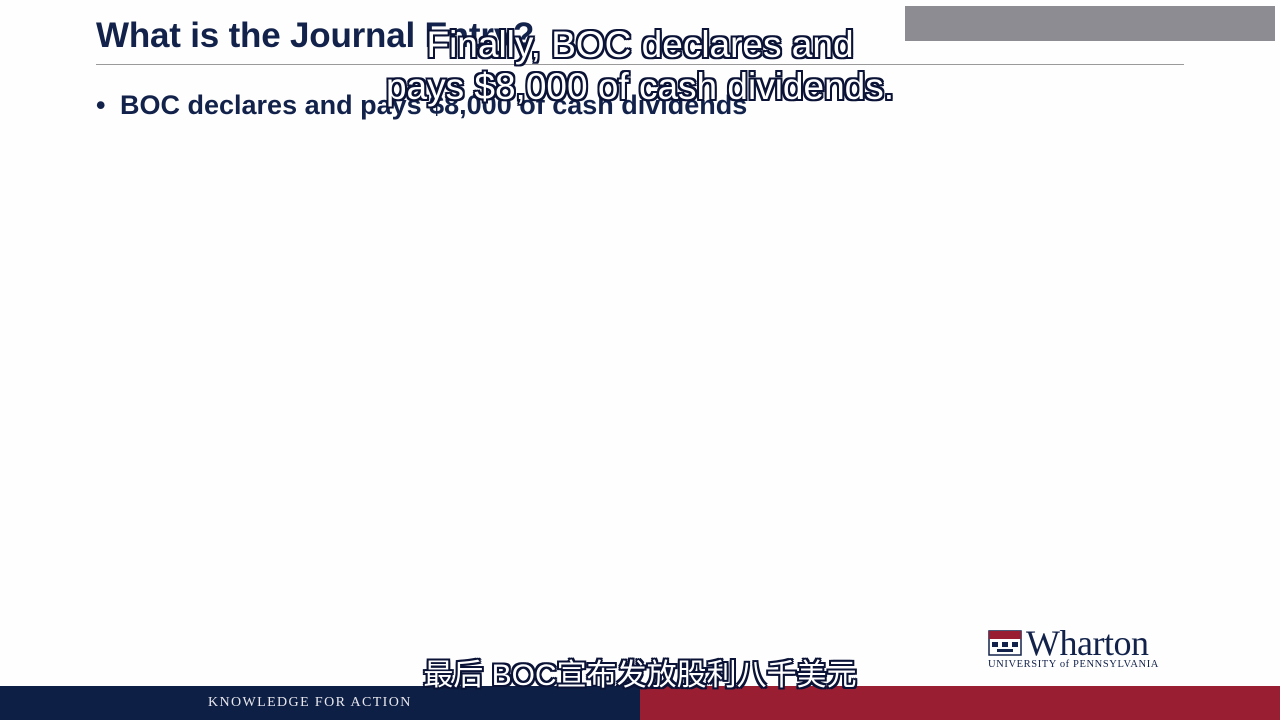  What do you see at coordinates (1005, 643) in the screenshot?
I see `penn-shield-icon` at bounding box center [1005, 643].